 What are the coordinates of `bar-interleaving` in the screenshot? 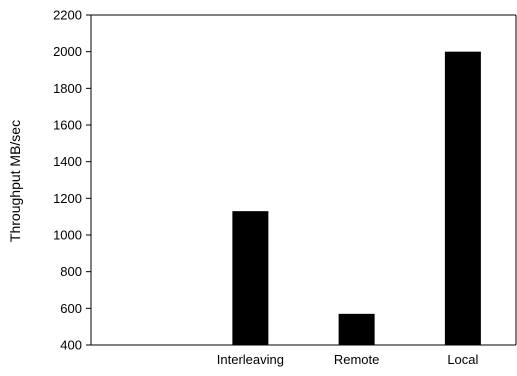 It's located at (250, 278).